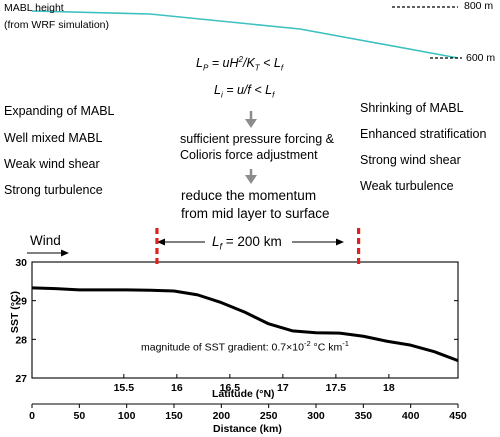 The width and height of the screenshot is (500, 437). What do you see at coordinates (21, 340) in the screenshot?
I see `y-tick-label: 28` at bounding box center [21, 340].